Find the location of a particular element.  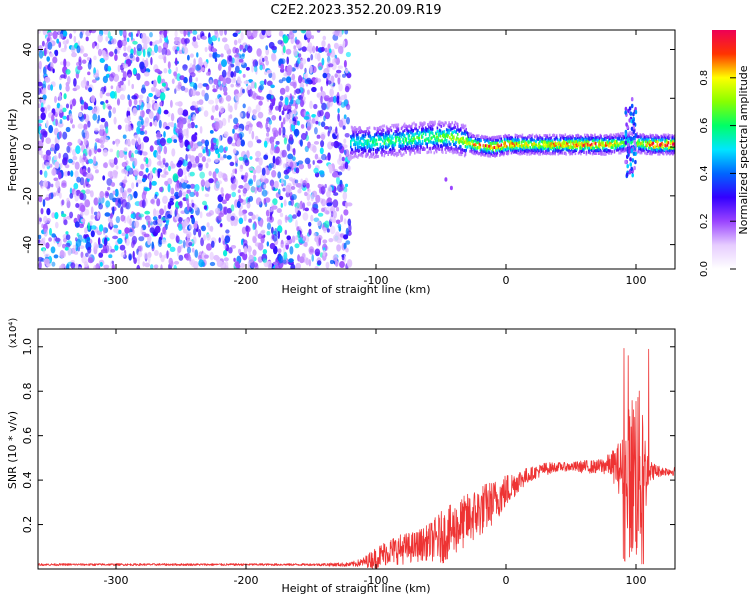

figure-title: C2E2.2023.352.20.09.R19 is located at coordinates (355, 10).